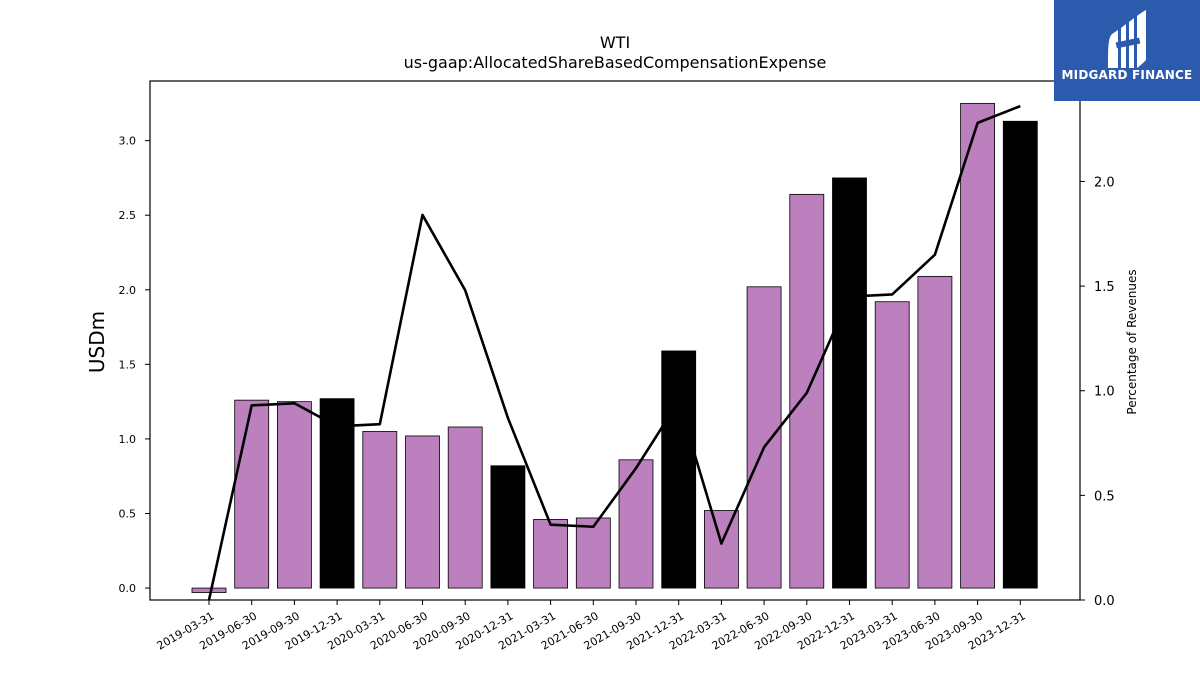 The width and height of the screenshot is (1200, 675). Describe the element at coordinates (128, 364) in the screenshot. I see `y-tick-label: 1.5` at that location.